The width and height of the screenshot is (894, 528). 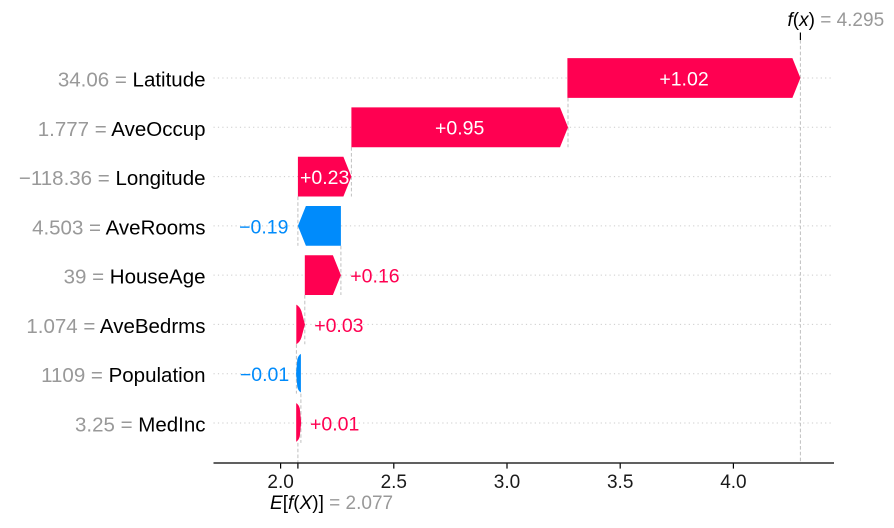 What do you see at coordinates (836, 20) in the screenshot?
I see `svg-text: f(x) = 4.295` at bounding box center [836, 20].